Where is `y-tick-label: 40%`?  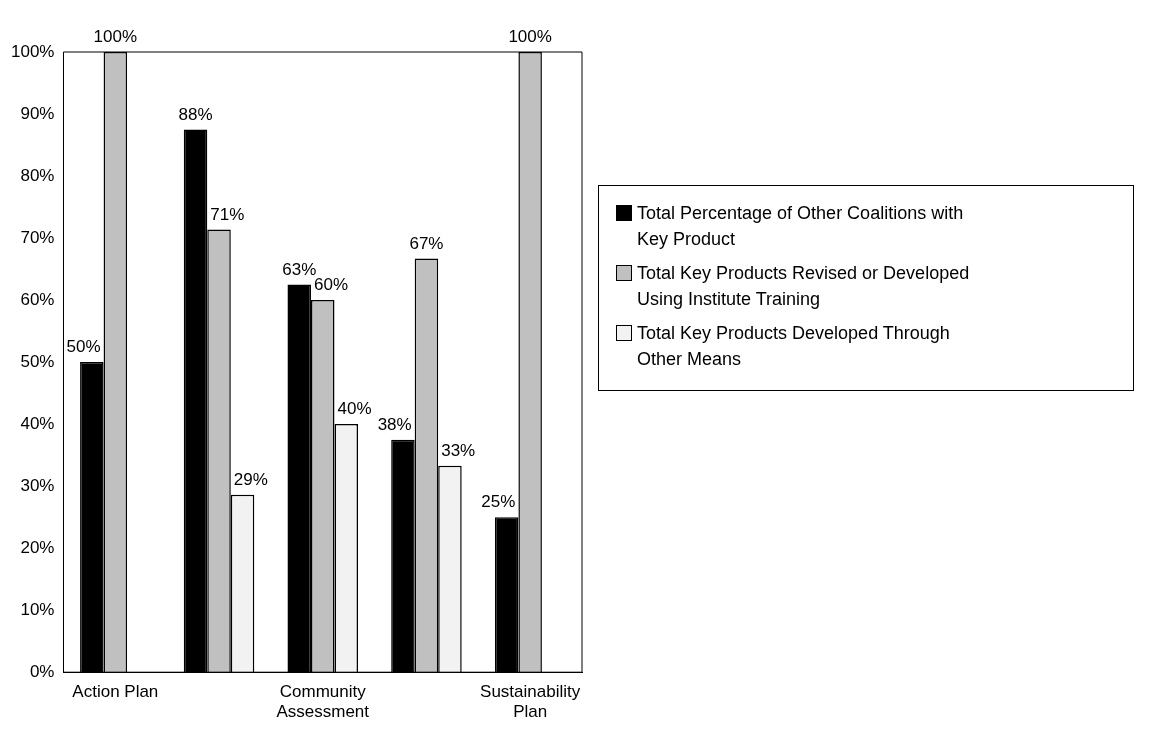 y-tick-label: 40% is located at coordinates (37, 423).